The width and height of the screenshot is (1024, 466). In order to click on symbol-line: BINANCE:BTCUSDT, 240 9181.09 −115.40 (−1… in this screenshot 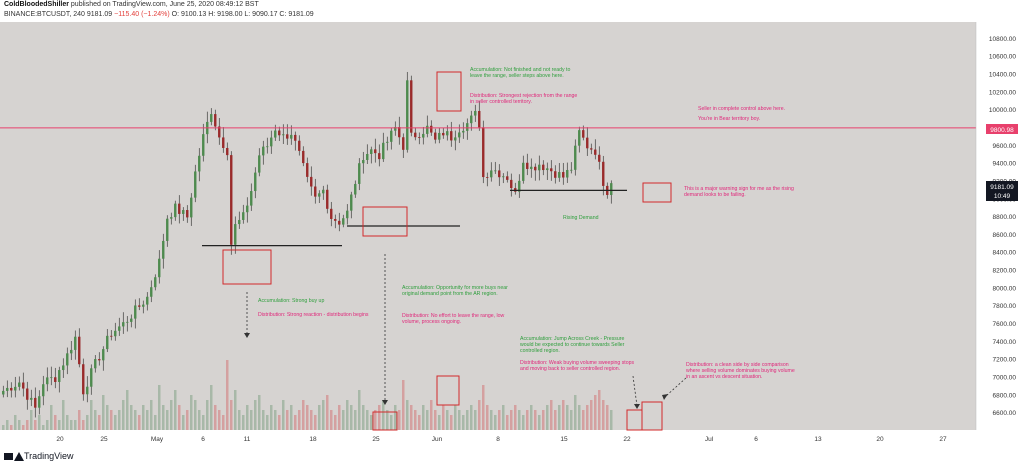, I will do `click(159, 14)`.